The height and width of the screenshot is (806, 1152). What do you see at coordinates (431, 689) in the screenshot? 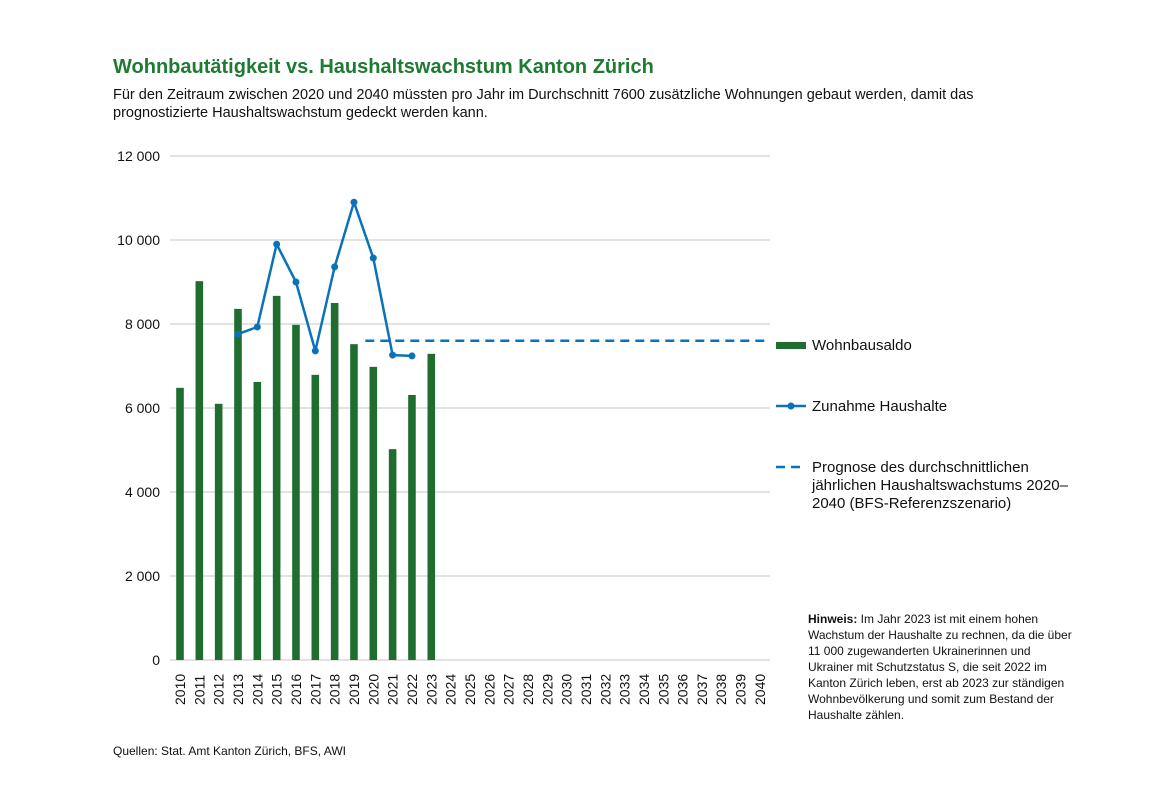
I see `x-tick-label: 2023` at bounding box center [431, 689].